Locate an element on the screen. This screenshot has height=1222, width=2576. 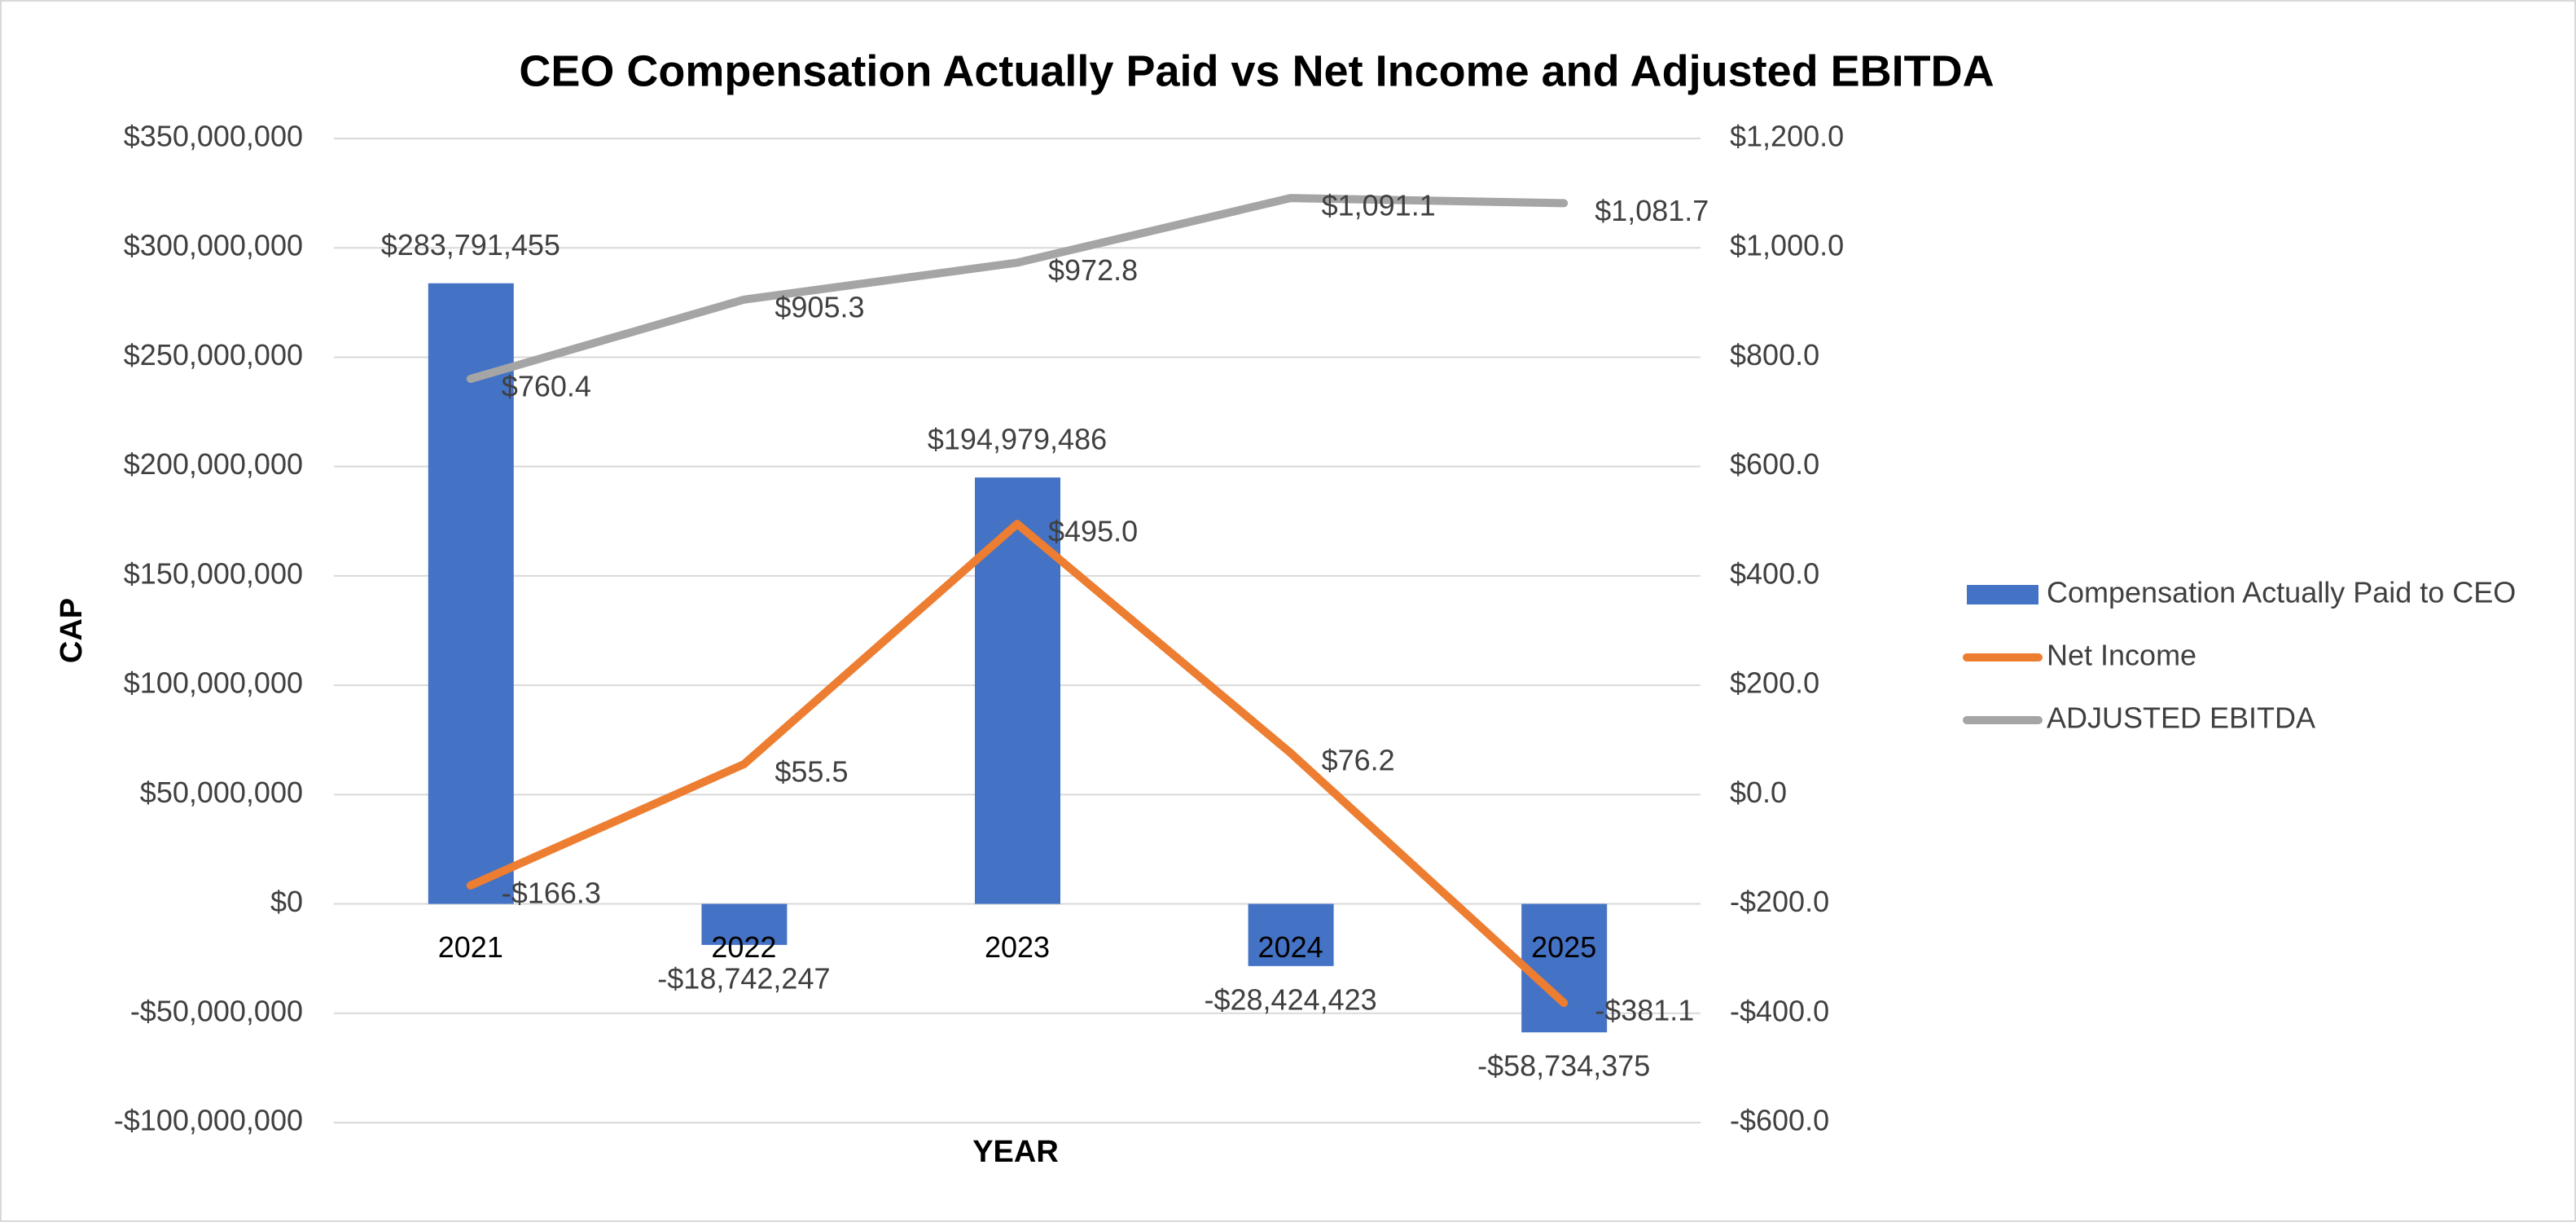
bar-value-label: -$58,734,375 is located at coordinates (1563, 1066).